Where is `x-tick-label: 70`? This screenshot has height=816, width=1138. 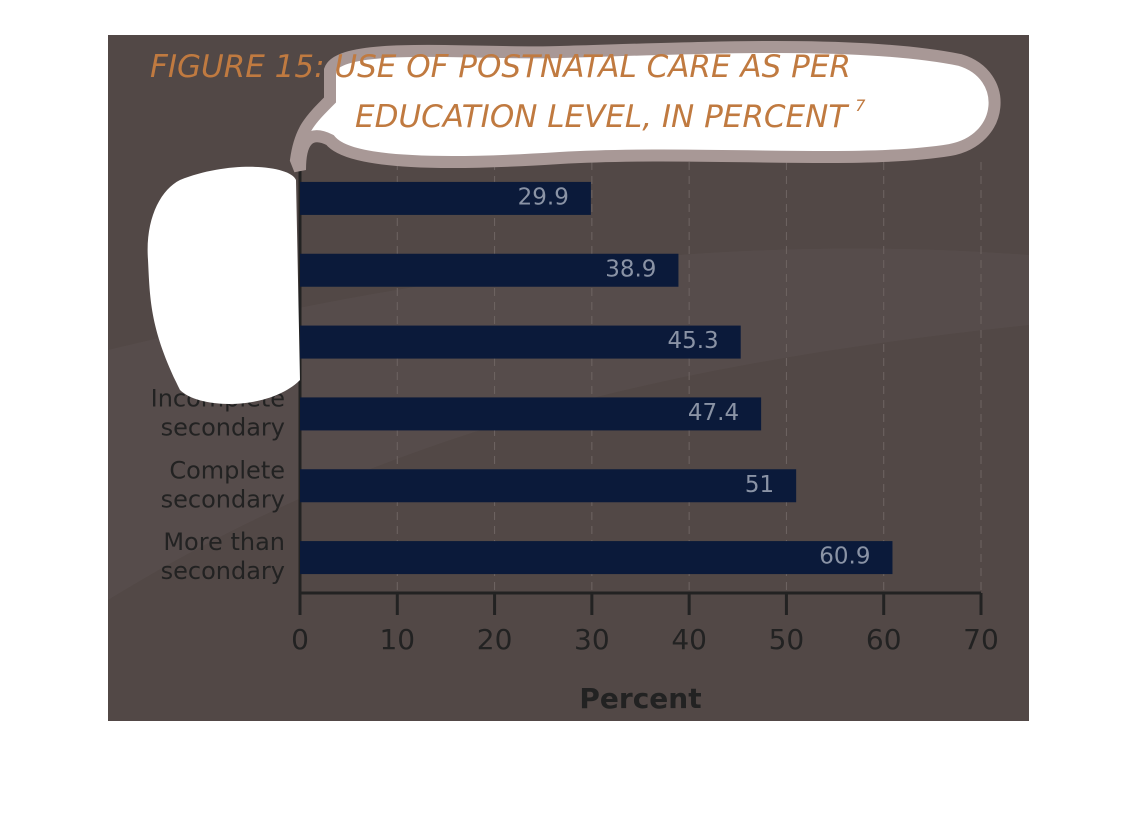
x-tick-label: 70 is located at coordinates (981, 639).